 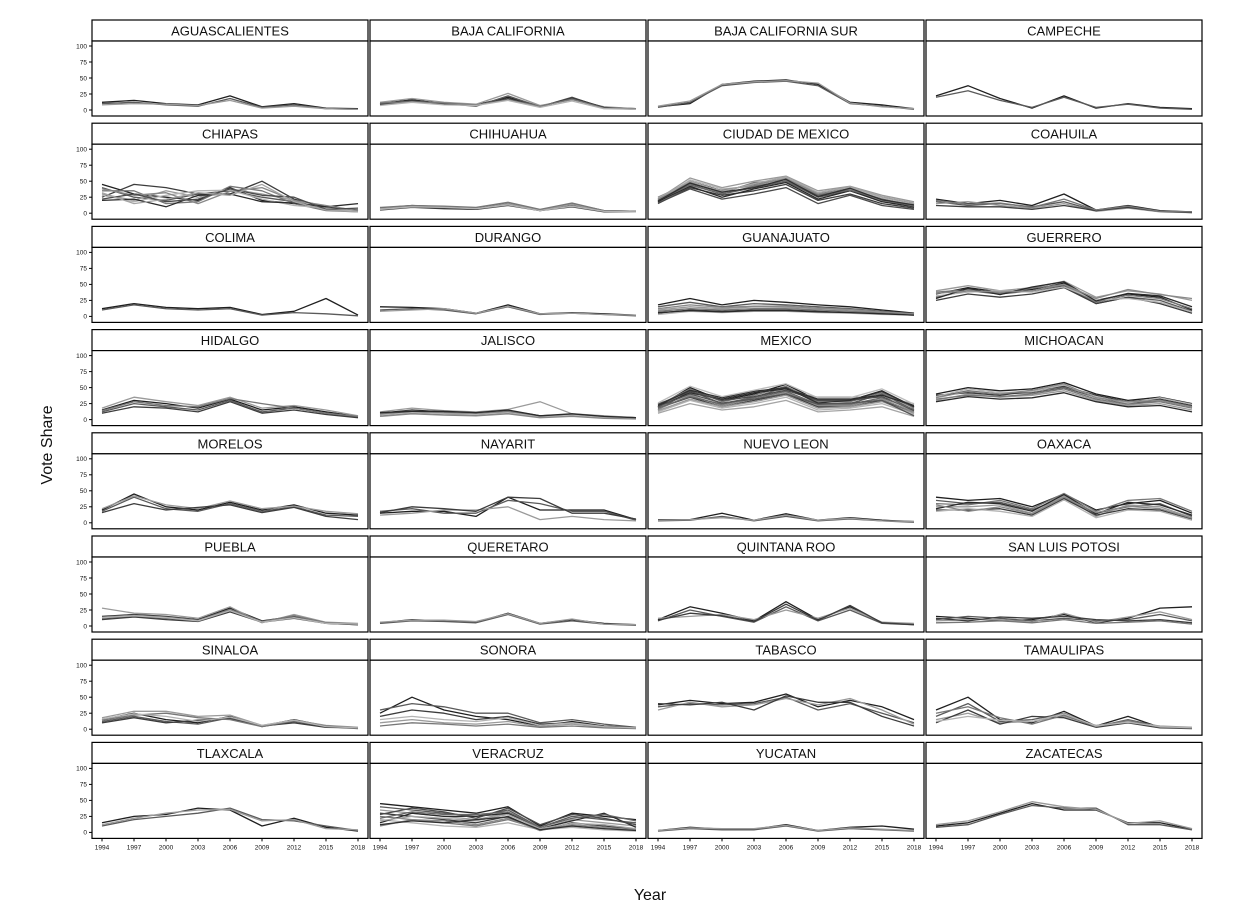 I want to click on y-axis-title: Vote Share, so click(x=47, y=444).